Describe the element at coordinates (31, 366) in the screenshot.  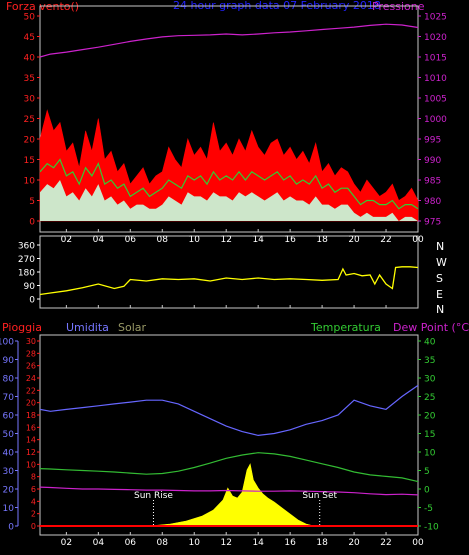
I see `rain-tick-label: 26` at that location.